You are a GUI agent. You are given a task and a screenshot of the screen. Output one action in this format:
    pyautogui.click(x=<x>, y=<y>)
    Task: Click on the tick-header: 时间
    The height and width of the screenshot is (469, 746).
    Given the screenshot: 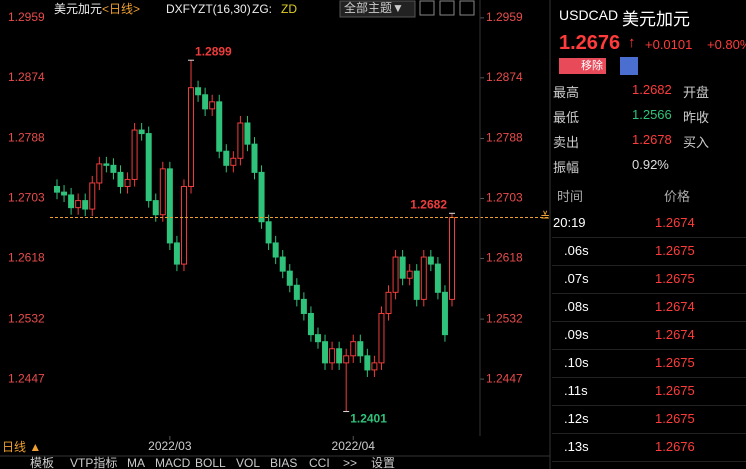 What is the action you would take?
    pyautogui.click(x=570, y=196)
    